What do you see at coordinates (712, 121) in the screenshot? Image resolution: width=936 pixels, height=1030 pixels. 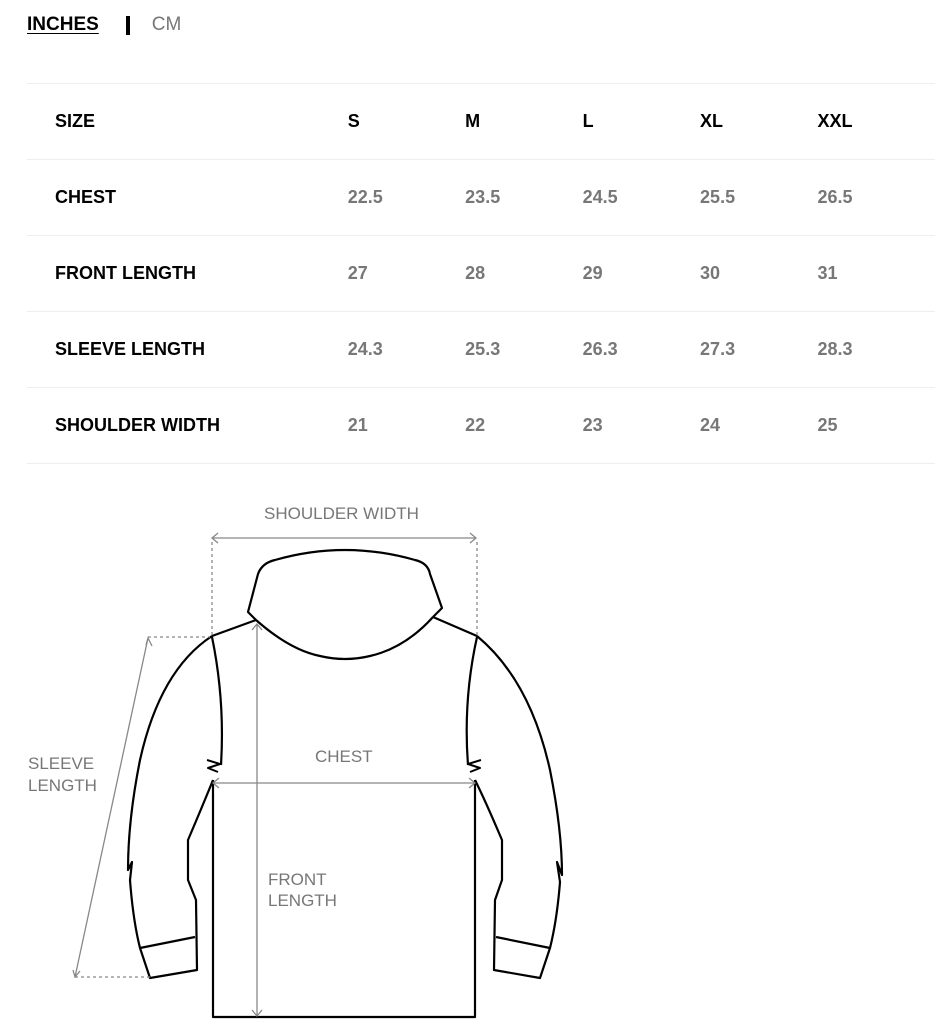 I see `header-xl: XL` at bounding box center [712, 121].